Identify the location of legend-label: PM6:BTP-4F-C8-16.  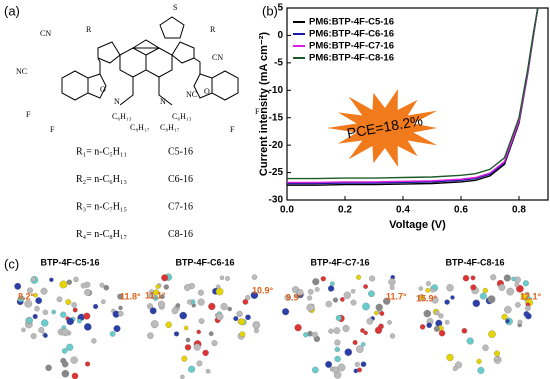
(351, 58).